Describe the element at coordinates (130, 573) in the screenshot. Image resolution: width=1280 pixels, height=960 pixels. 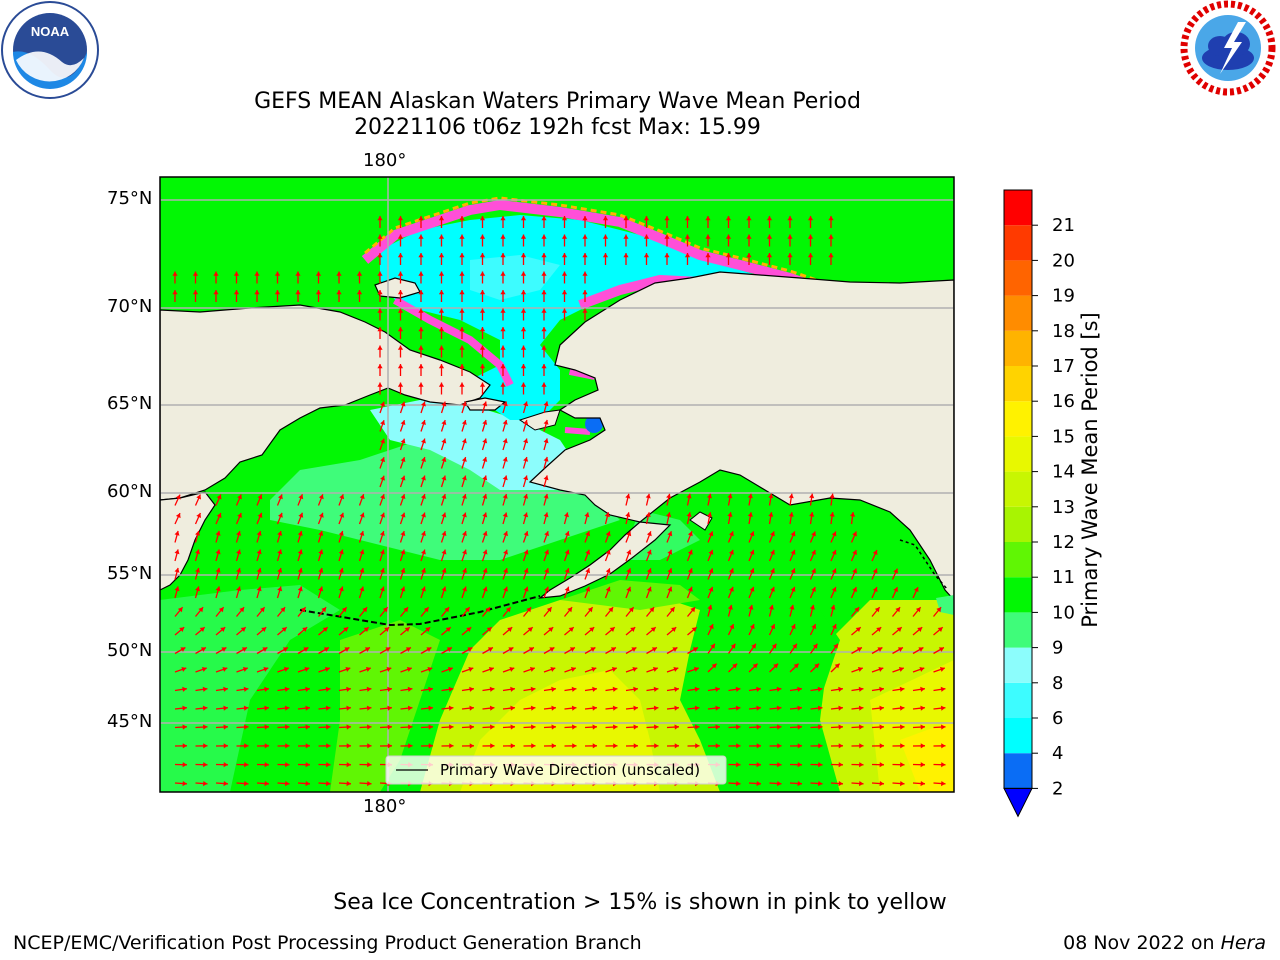
I see `lat-label-55: 55°N` at that location.